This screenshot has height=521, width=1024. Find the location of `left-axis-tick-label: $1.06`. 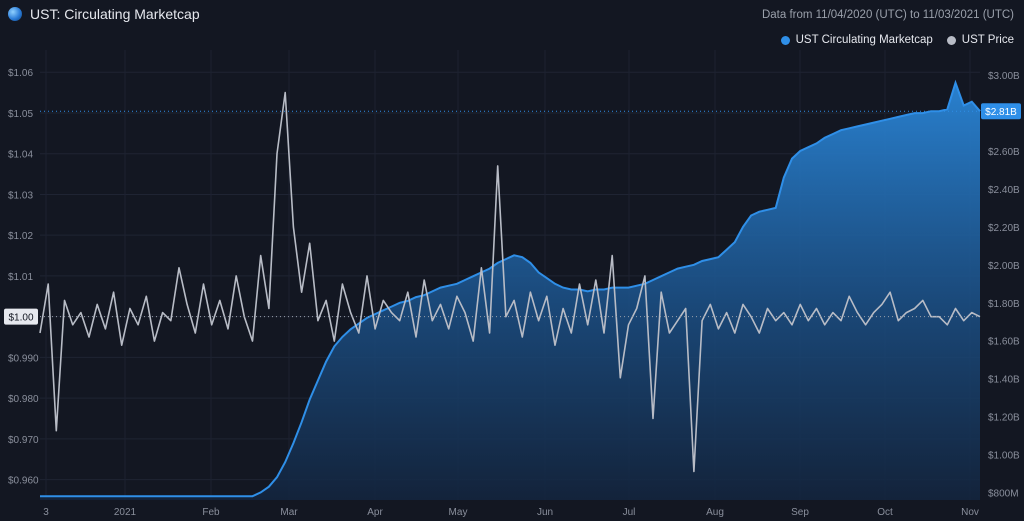

left-axis-tick-label: $1.06 is located at coordinates (20, 73).